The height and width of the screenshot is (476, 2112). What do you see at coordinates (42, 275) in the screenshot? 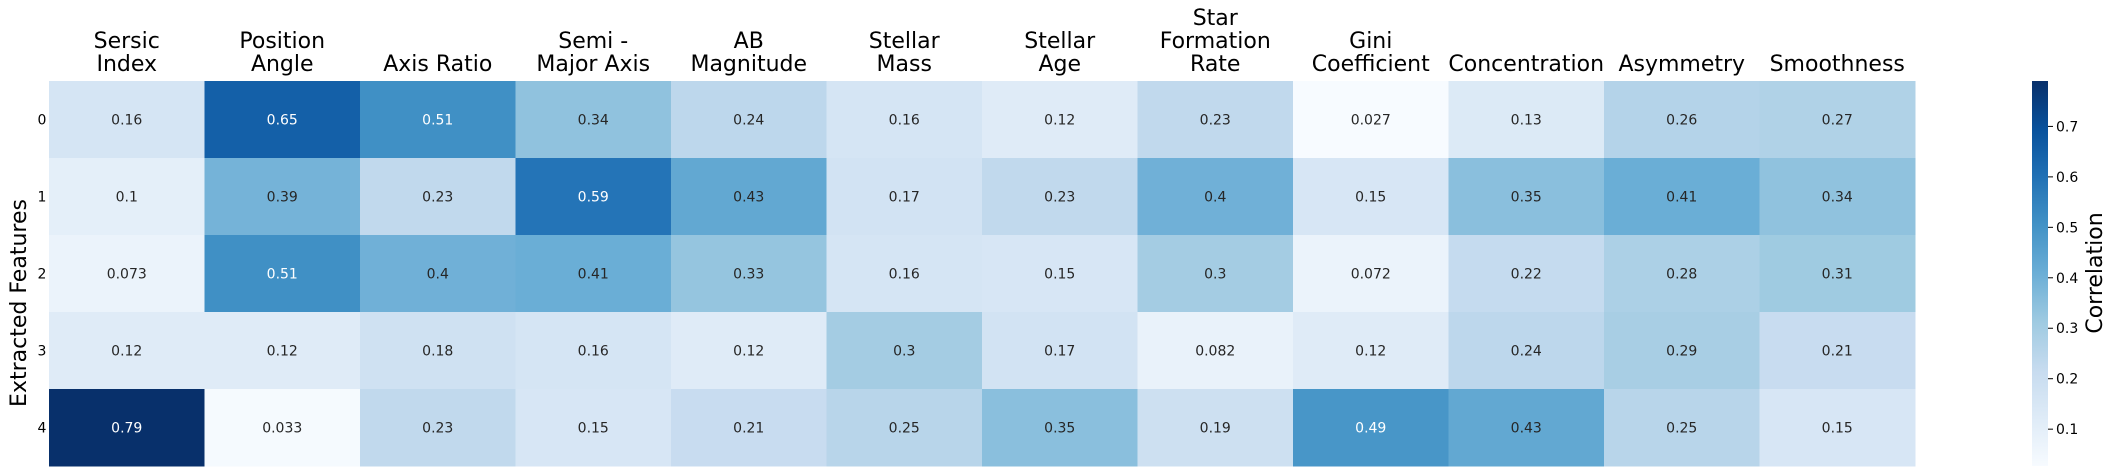
I see `row-label: 2` at bounding box center [42, 275].